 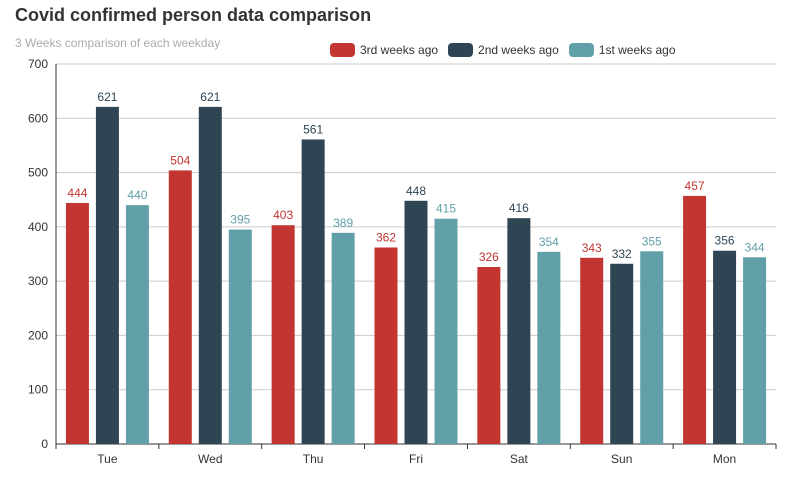 I want to click on bar-label-3rd-weeks-ago-sat: 326, so click(x=489, y=257).